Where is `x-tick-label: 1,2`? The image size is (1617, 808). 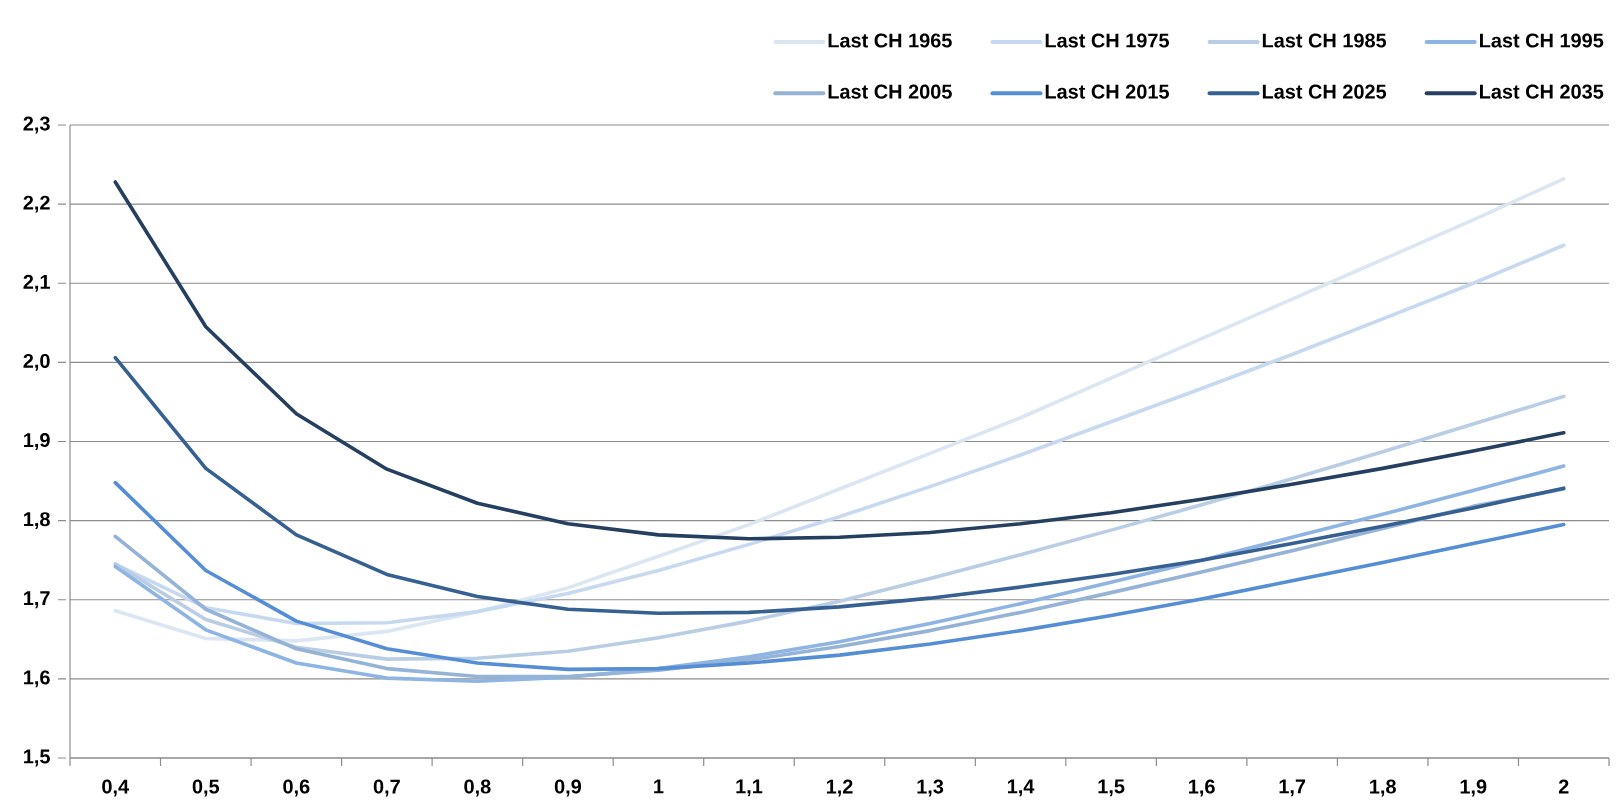
x-tick-label: 1,2 is located at coordinates (839, 788).